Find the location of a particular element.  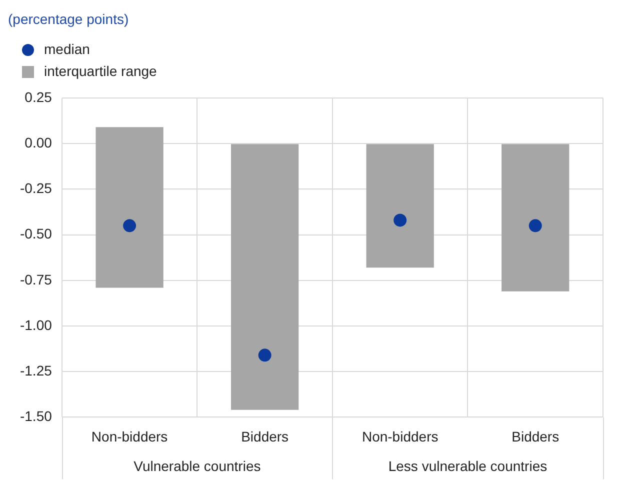

y-tick-label: -1.00 is located at coordinates (36, 324).